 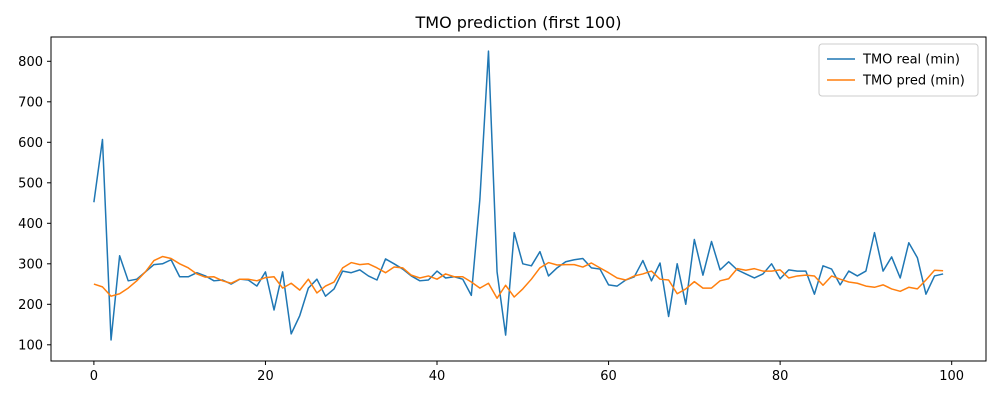 I want to click on legend-box, so click(x=898, y=70).